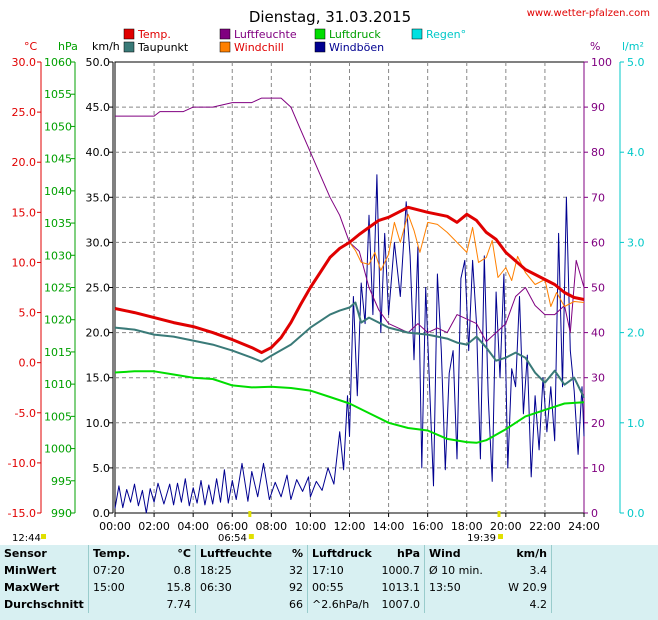 This screenshot has width=658, height=620. Describe the element at coordinates (22, 463) in the screenshot. I see `axis-tick-label-temp: -10.0` at that location.